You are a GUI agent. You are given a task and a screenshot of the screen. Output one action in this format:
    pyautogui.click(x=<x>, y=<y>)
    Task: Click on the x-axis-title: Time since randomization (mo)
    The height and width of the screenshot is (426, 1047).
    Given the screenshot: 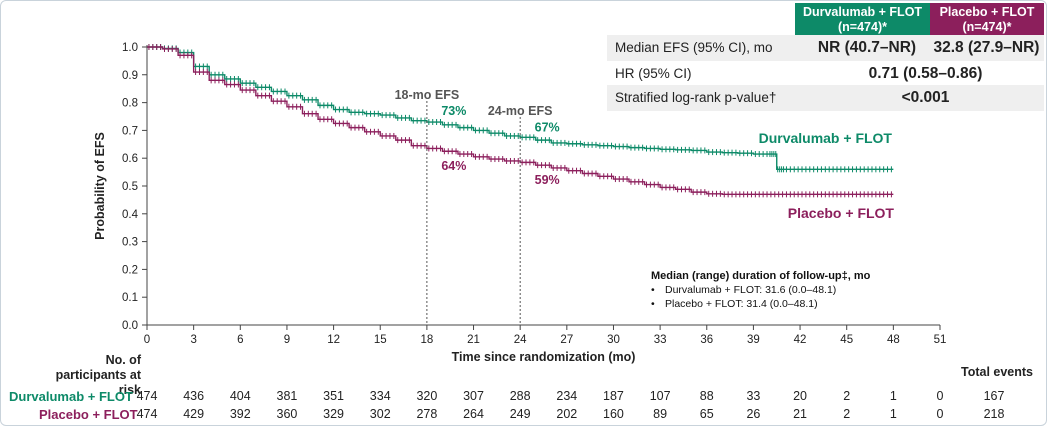 What is the action you would take?
    pyautogui.click(x=544, y=357)
    